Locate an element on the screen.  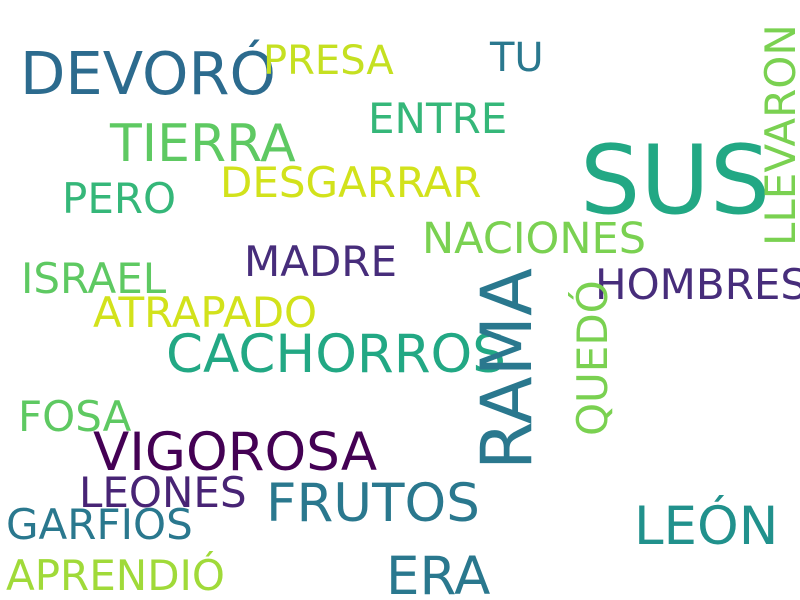
word-sus: SUS is located at coordinates (675, 181).